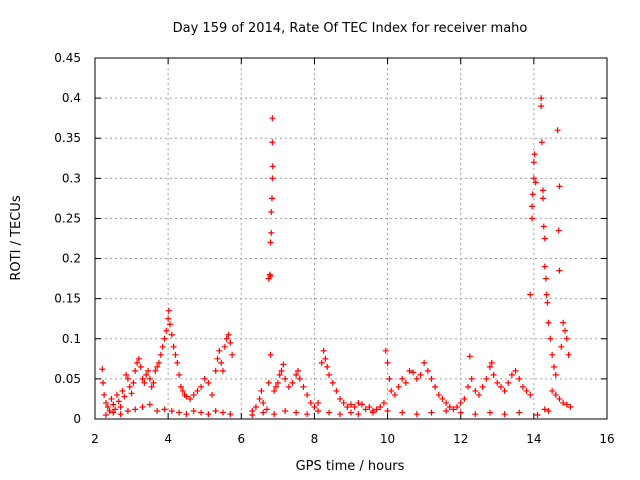 This screenshot has width=640, height=480. Describe the element at coordinates (71, 98) in the screenshot. I see `y-tick-label: 0.4` at that location.